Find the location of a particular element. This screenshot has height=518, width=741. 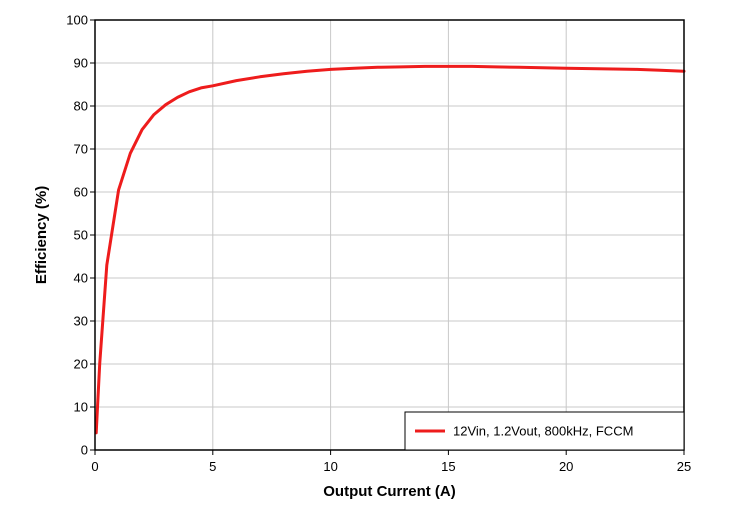

x-axis-title: Output Current (A) is located at coordinates (389, 491).